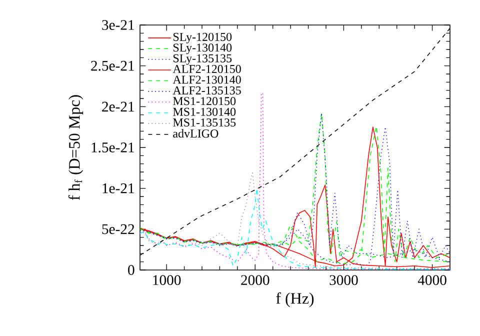 The width and height of the screenshot is (480, 336). What do you see at coordinates (113, 147) in the screenshot?
I see `y-tick-label: 1.5e-21` at bounding box center [113, 147].